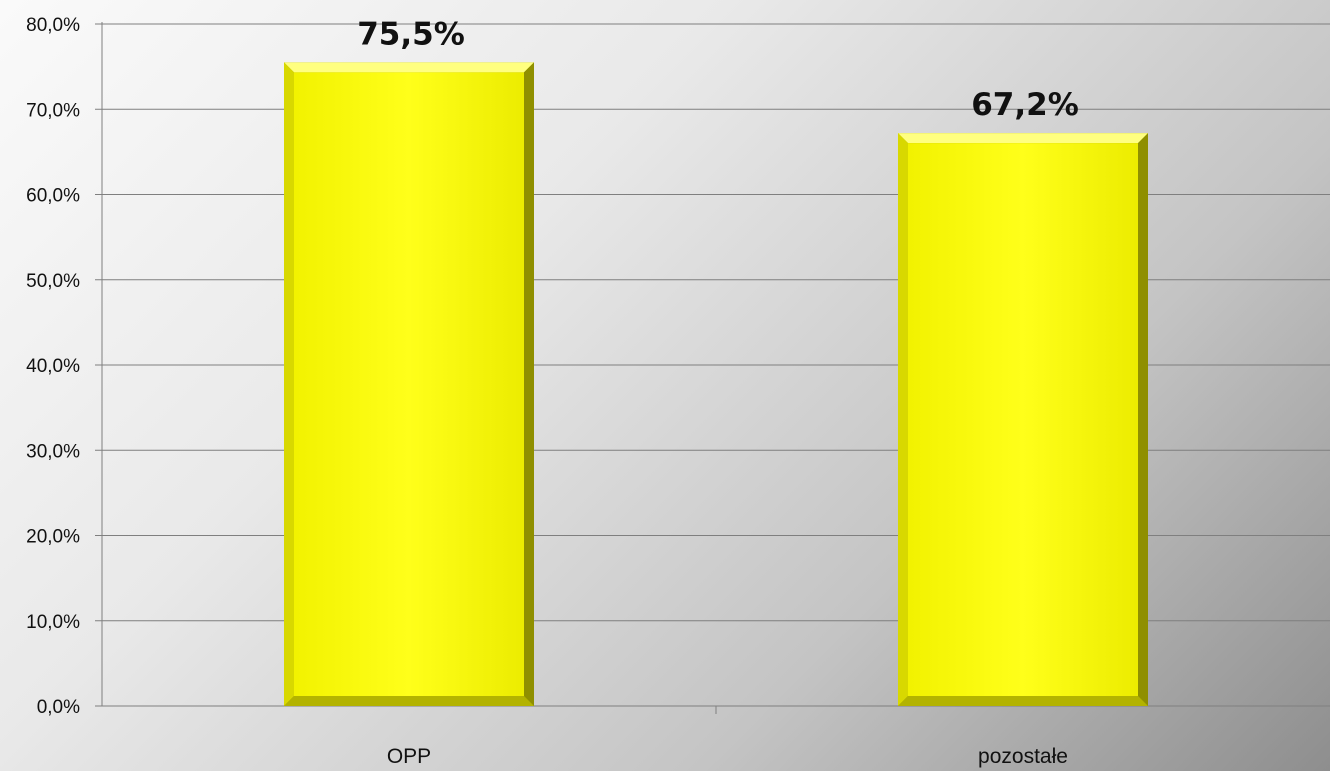 This screenshot has height=771, width=1330. What do you see at coordinates (53, 25) in the screenshot?
I see `y-tick-label: 80,0%` at bounding box center [53, 25].